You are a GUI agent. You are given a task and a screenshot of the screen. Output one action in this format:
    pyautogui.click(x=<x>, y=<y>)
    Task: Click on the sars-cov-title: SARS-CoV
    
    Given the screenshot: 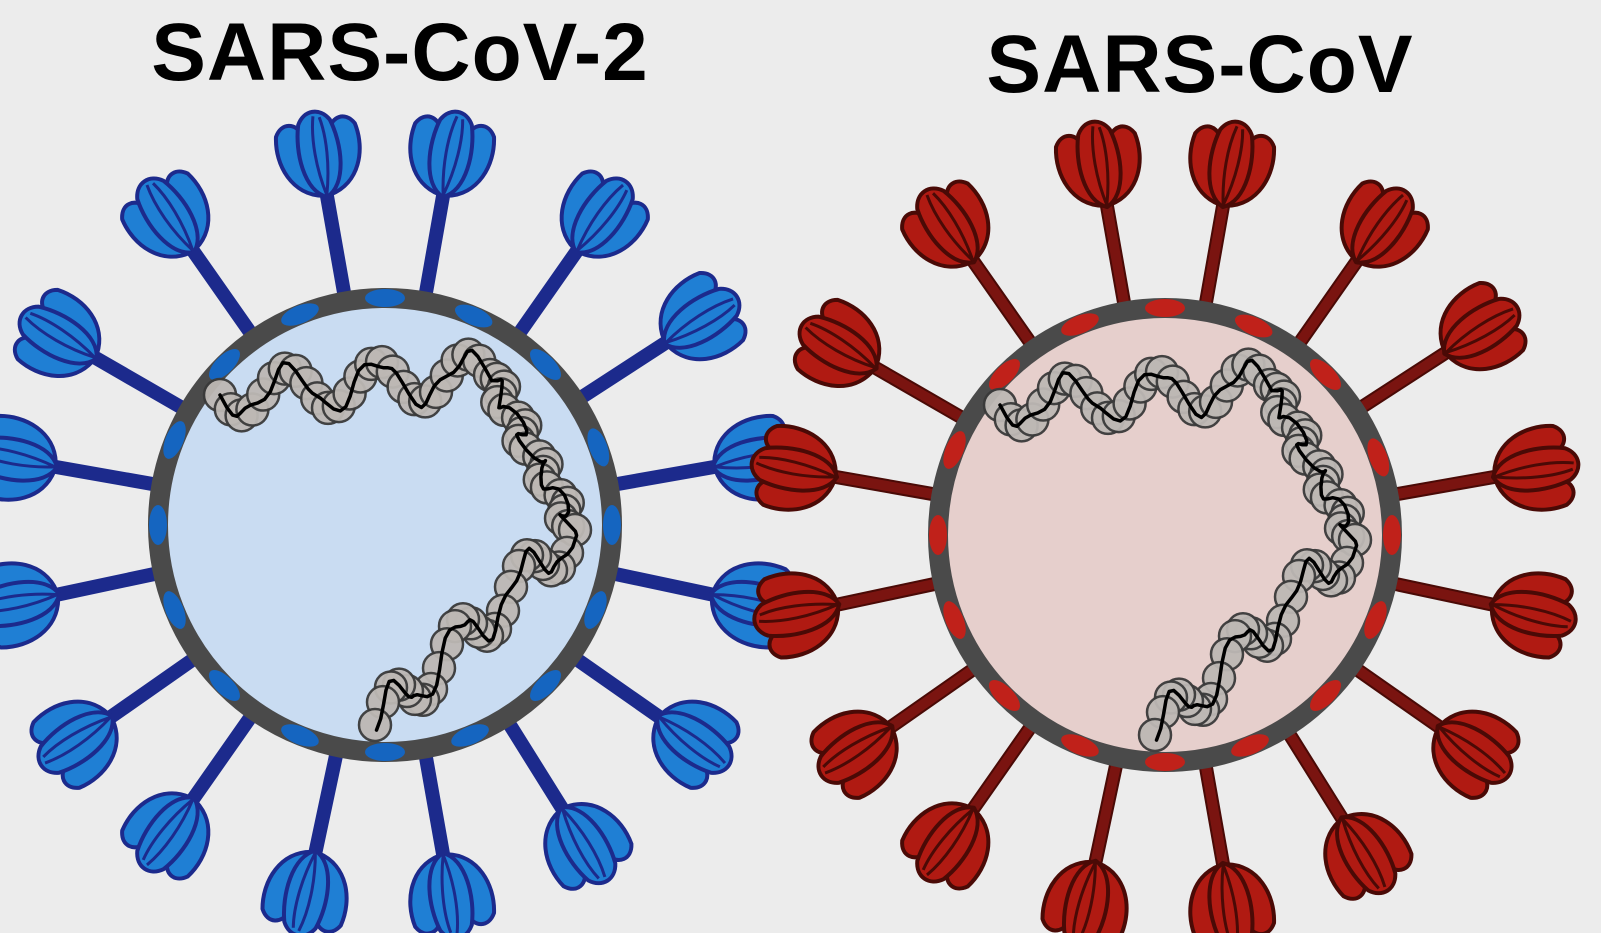 What is the action you would take?
    pyautogui.click(x=1200, y=64)
    